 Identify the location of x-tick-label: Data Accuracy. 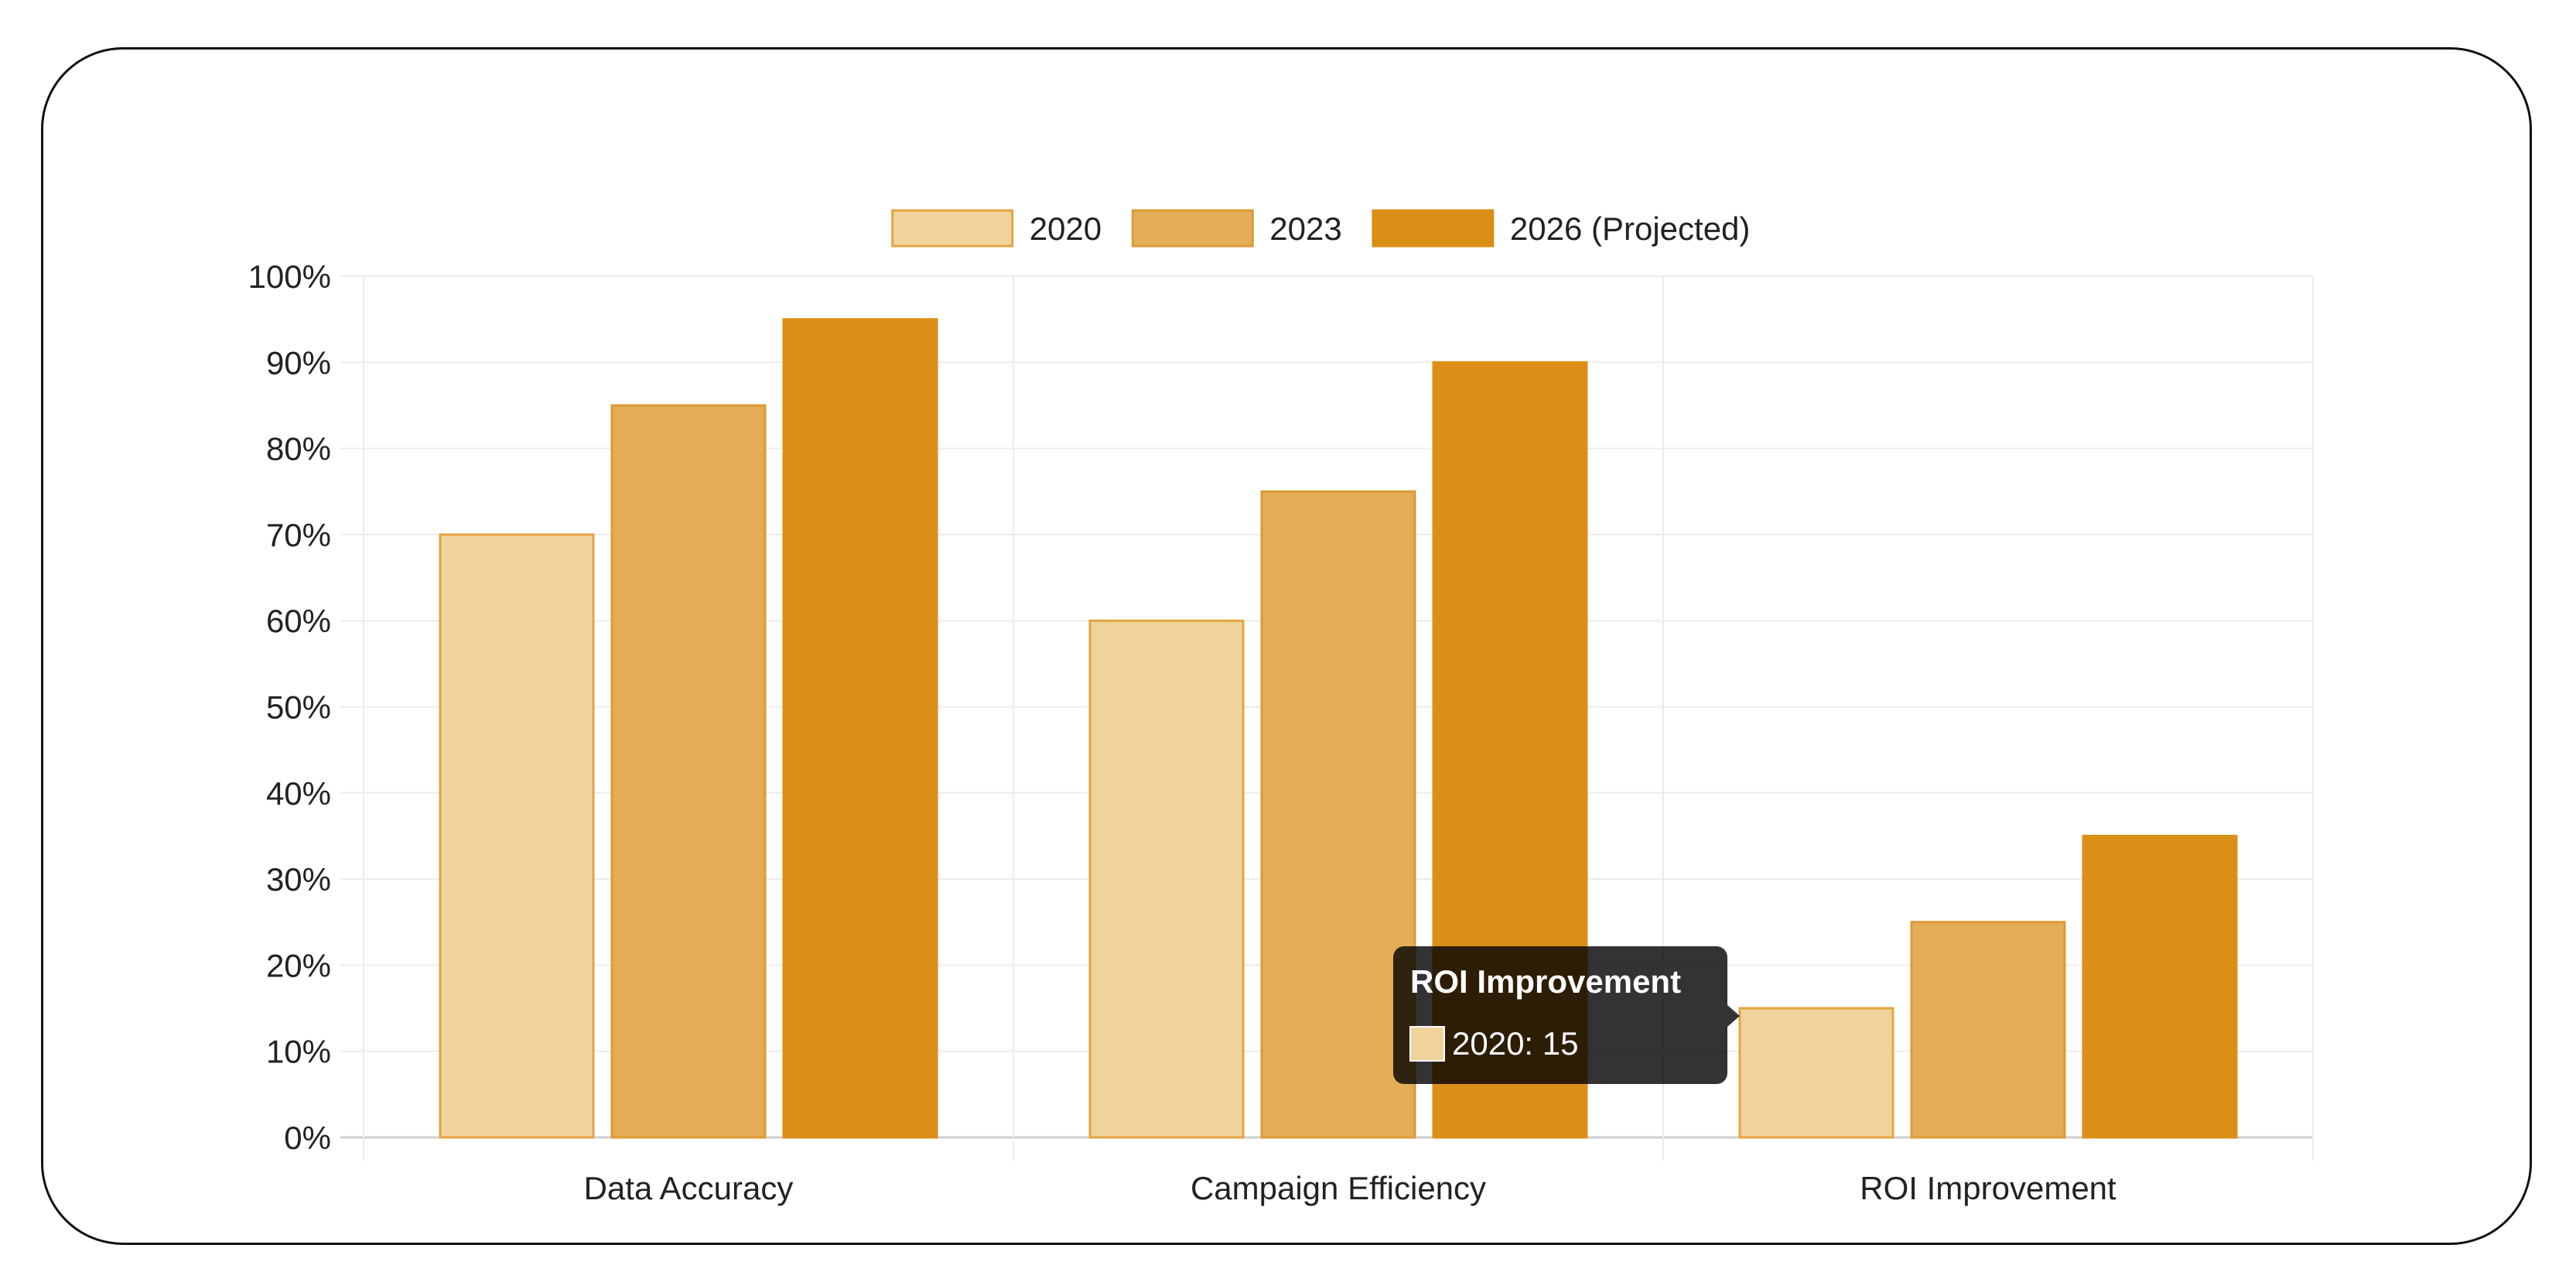
(689, 1188).